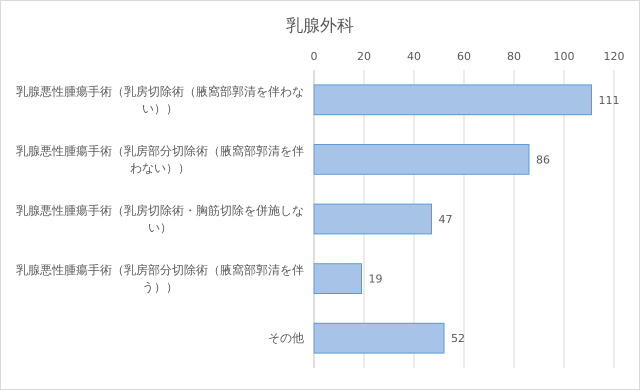 This screenshot has width=640, height=390. I want to click on x-tick-label: 120, so click(614, 56).